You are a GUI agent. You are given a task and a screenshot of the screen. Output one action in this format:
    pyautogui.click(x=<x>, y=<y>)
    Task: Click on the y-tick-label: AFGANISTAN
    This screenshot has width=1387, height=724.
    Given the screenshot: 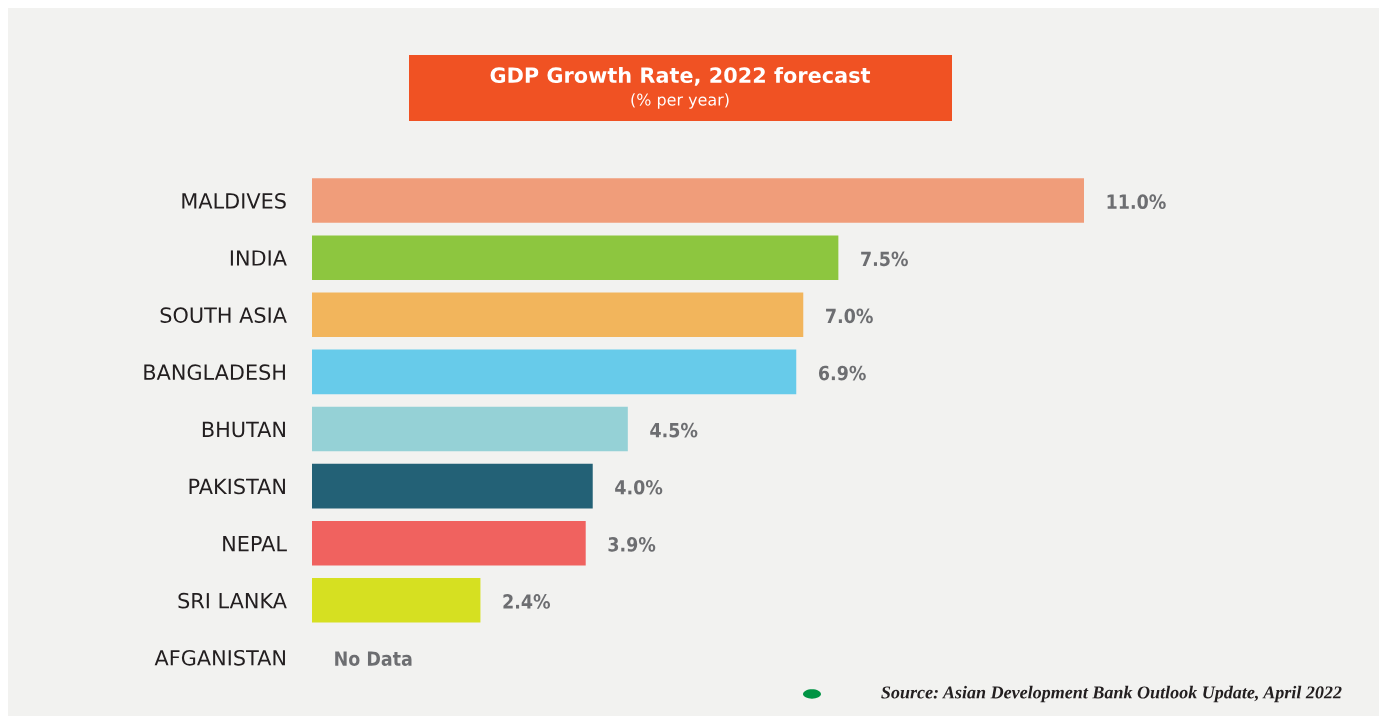 What is the action you would take?
    pyautogui.click(x=219, y=657)
    